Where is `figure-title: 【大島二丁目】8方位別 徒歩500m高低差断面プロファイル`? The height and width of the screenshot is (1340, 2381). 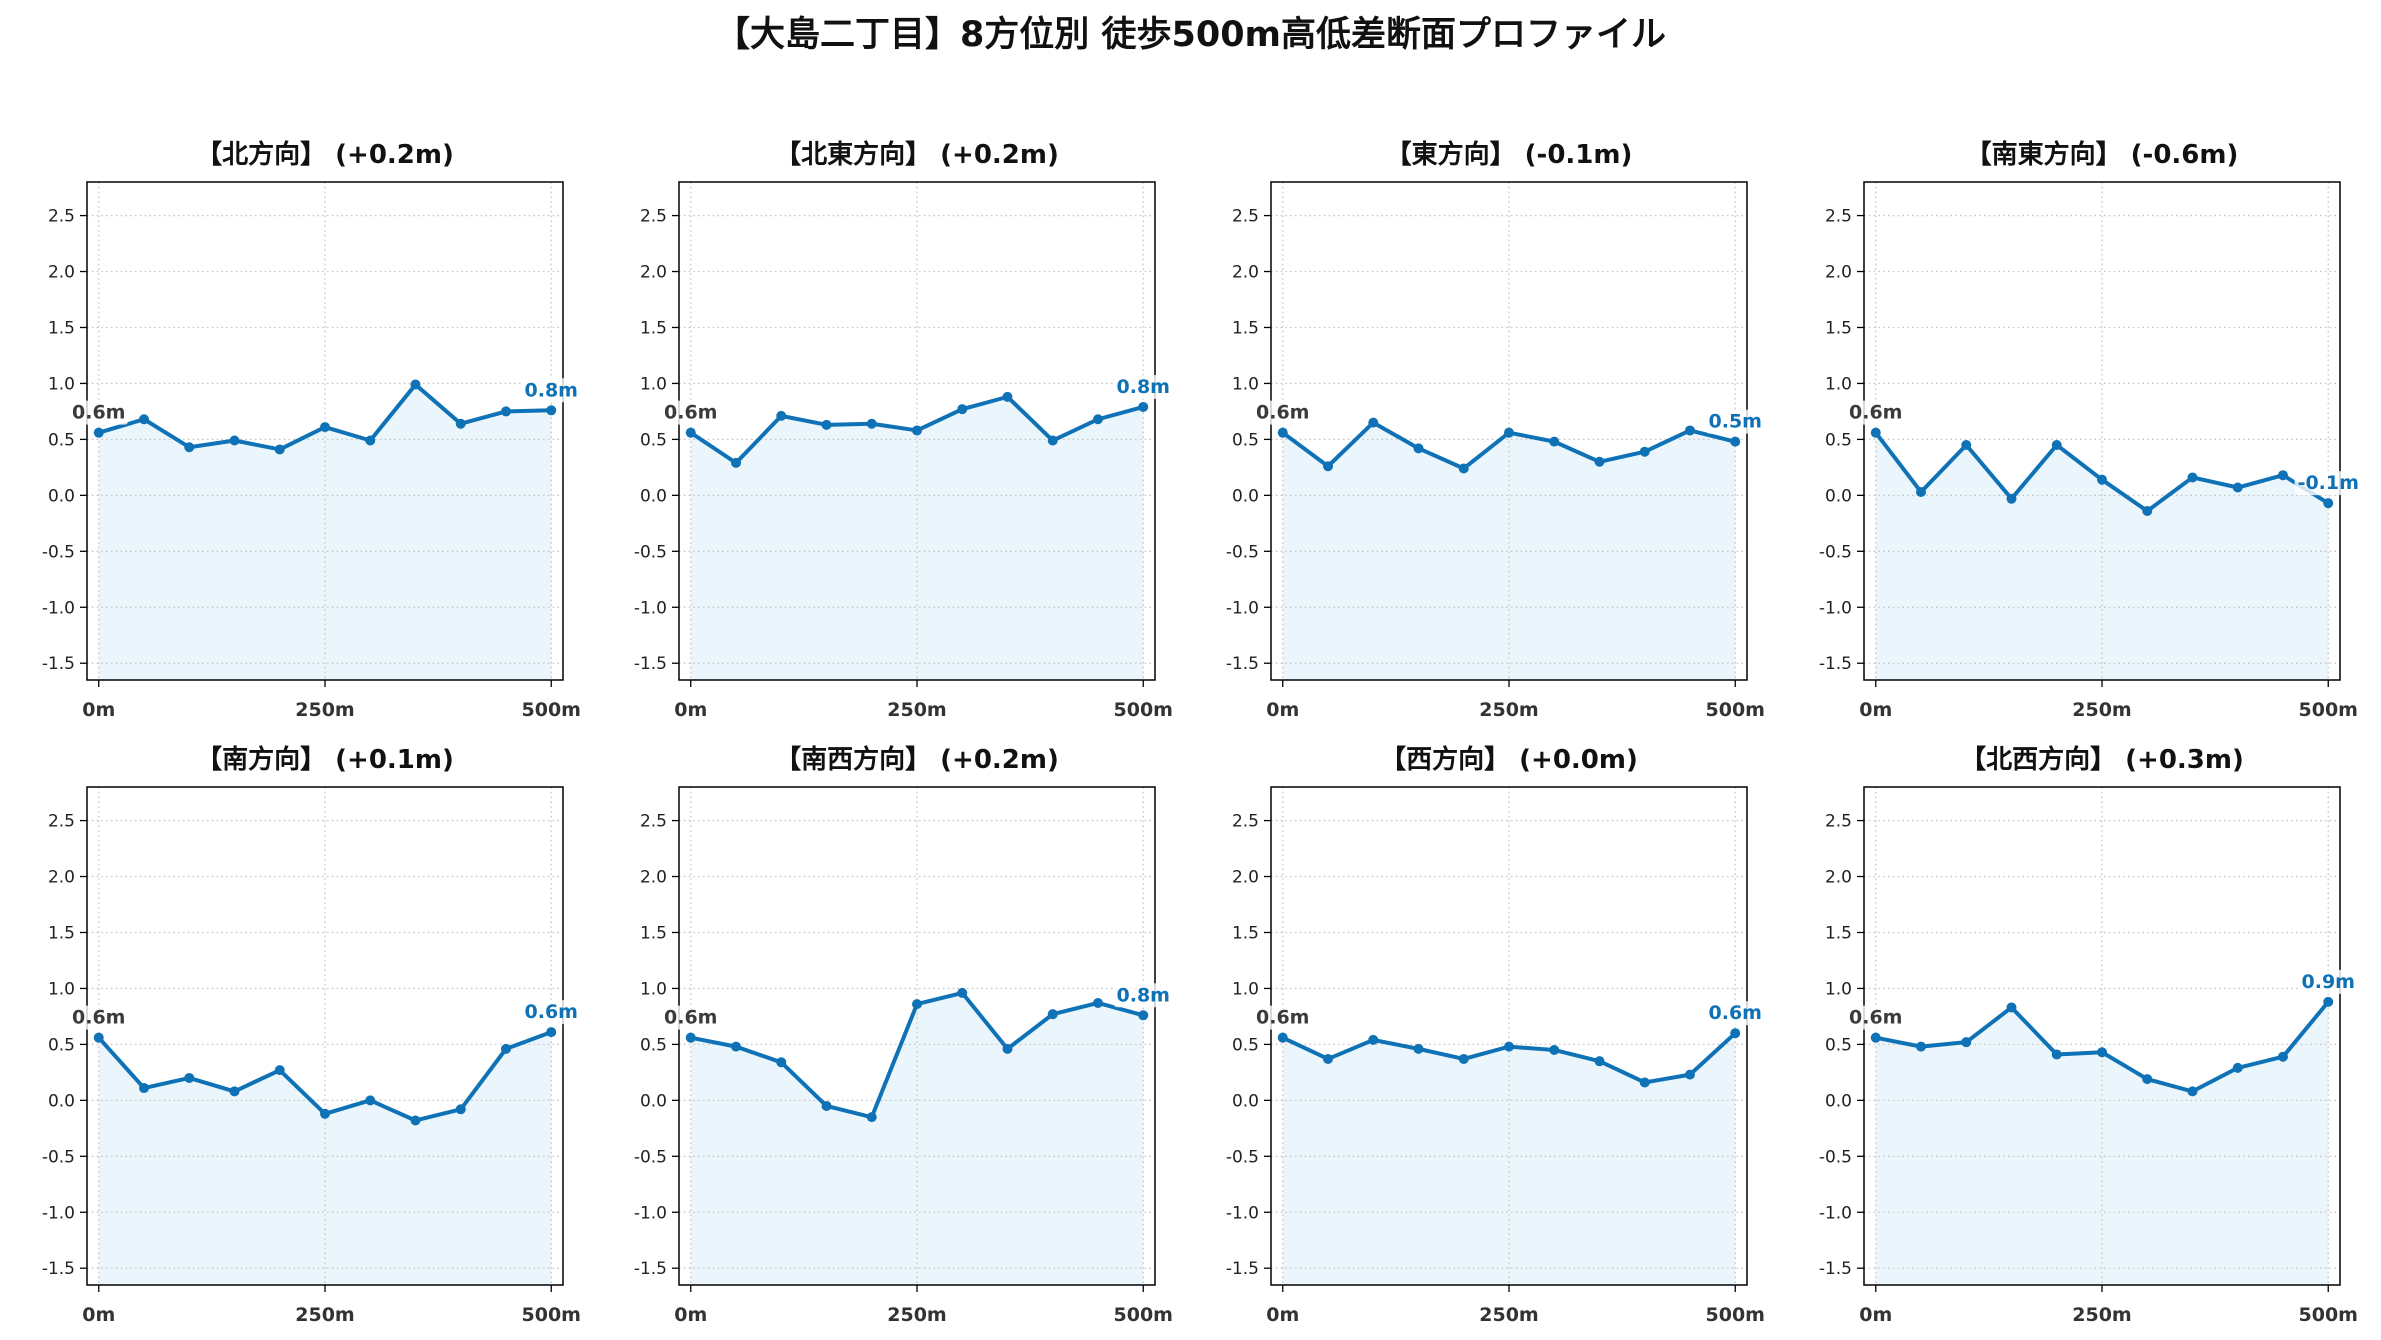
figure-title: 【大島二丁目】8方位別 徒歩500m高低差断面プロファイル is located at coordinates (1190, 35).